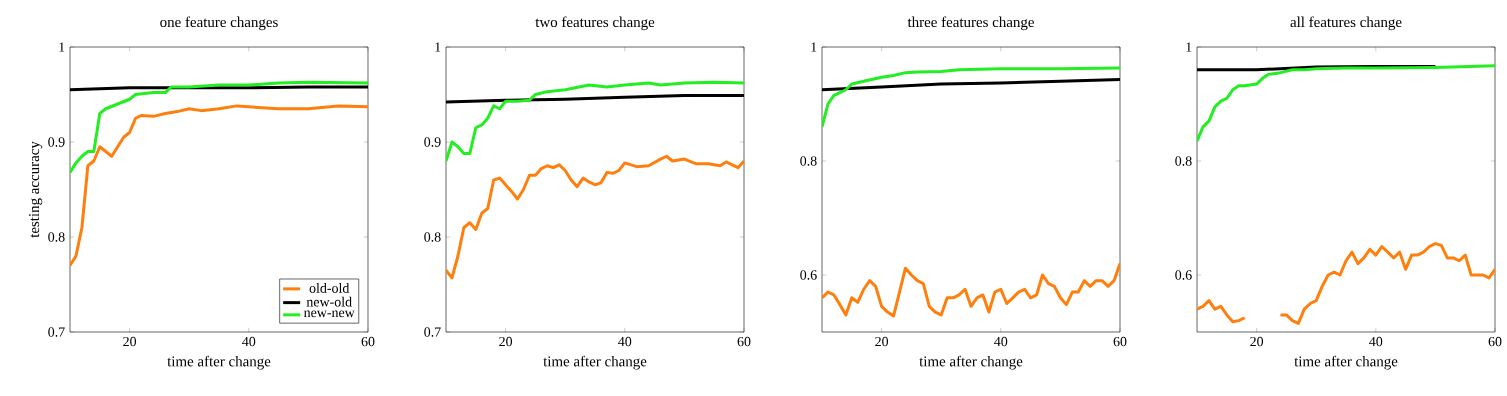 Image resolution: width=1507 pixels, height=396 pixels. I want to click on y-axis-title: testing accuracy, so click(36, 189).